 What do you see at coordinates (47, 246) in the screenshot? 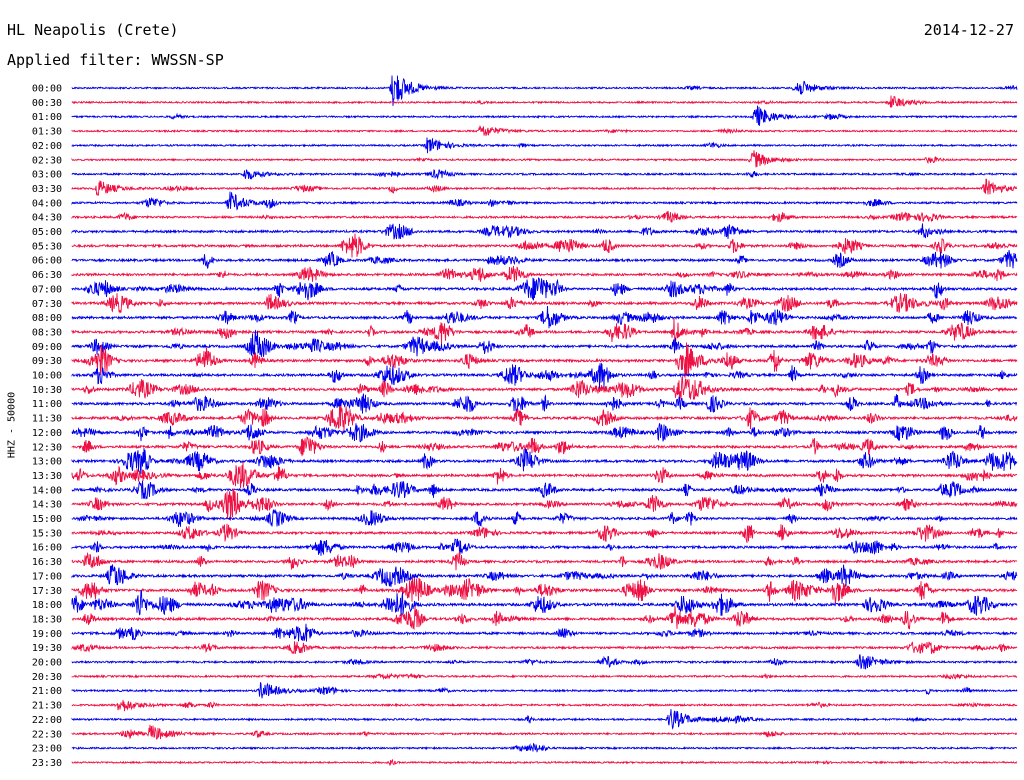
I see `row-label-0530: 05:30` at bounding box center [47, 246].